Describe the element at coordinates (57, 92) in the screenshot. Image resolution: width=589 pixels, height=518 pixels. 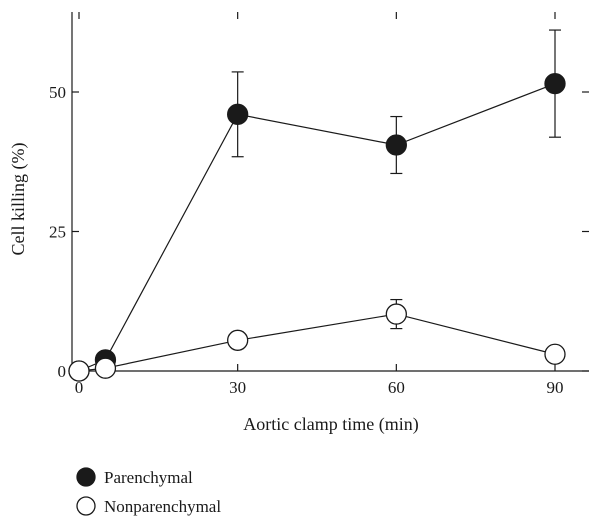
I see `y-tick-label: 50` at that location.